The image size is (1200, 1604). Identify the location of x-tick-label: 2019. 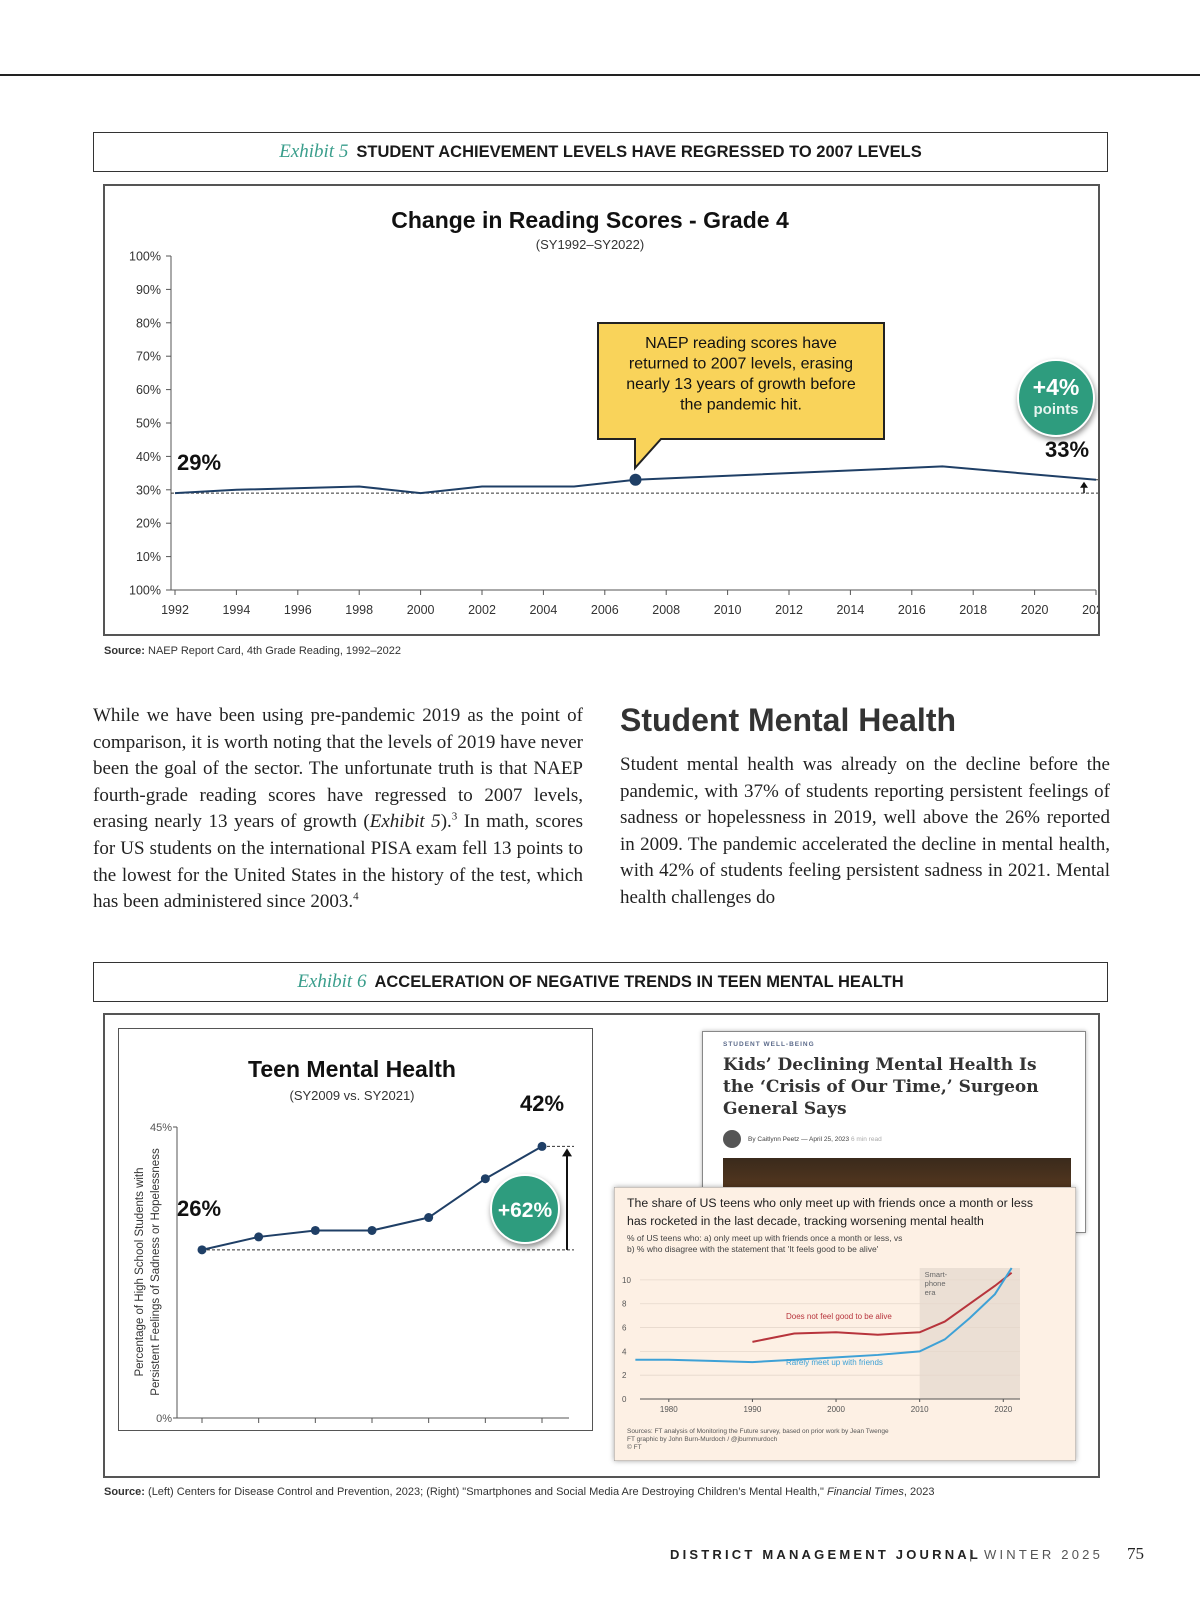
(485, 1429).